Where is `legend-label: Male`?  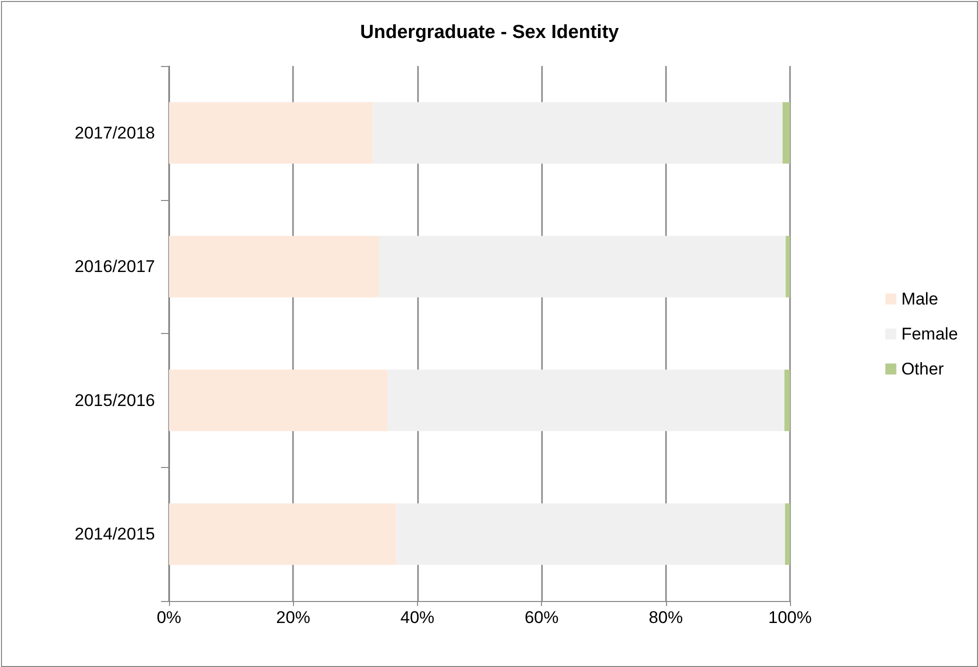
legend-label: Male is located at coordinates (919, 299).